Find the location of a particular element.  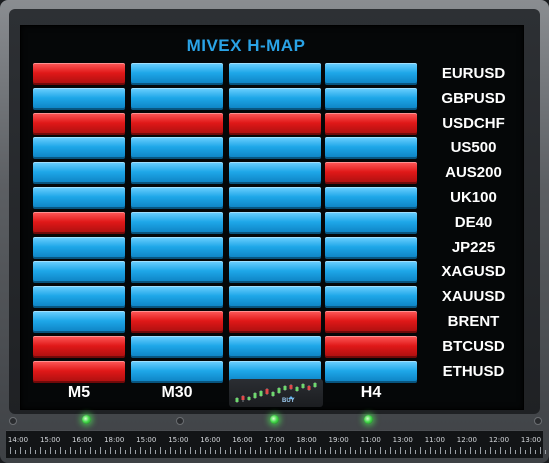

signal-cell-eurusd-sell is located at coordinates (79, 74).